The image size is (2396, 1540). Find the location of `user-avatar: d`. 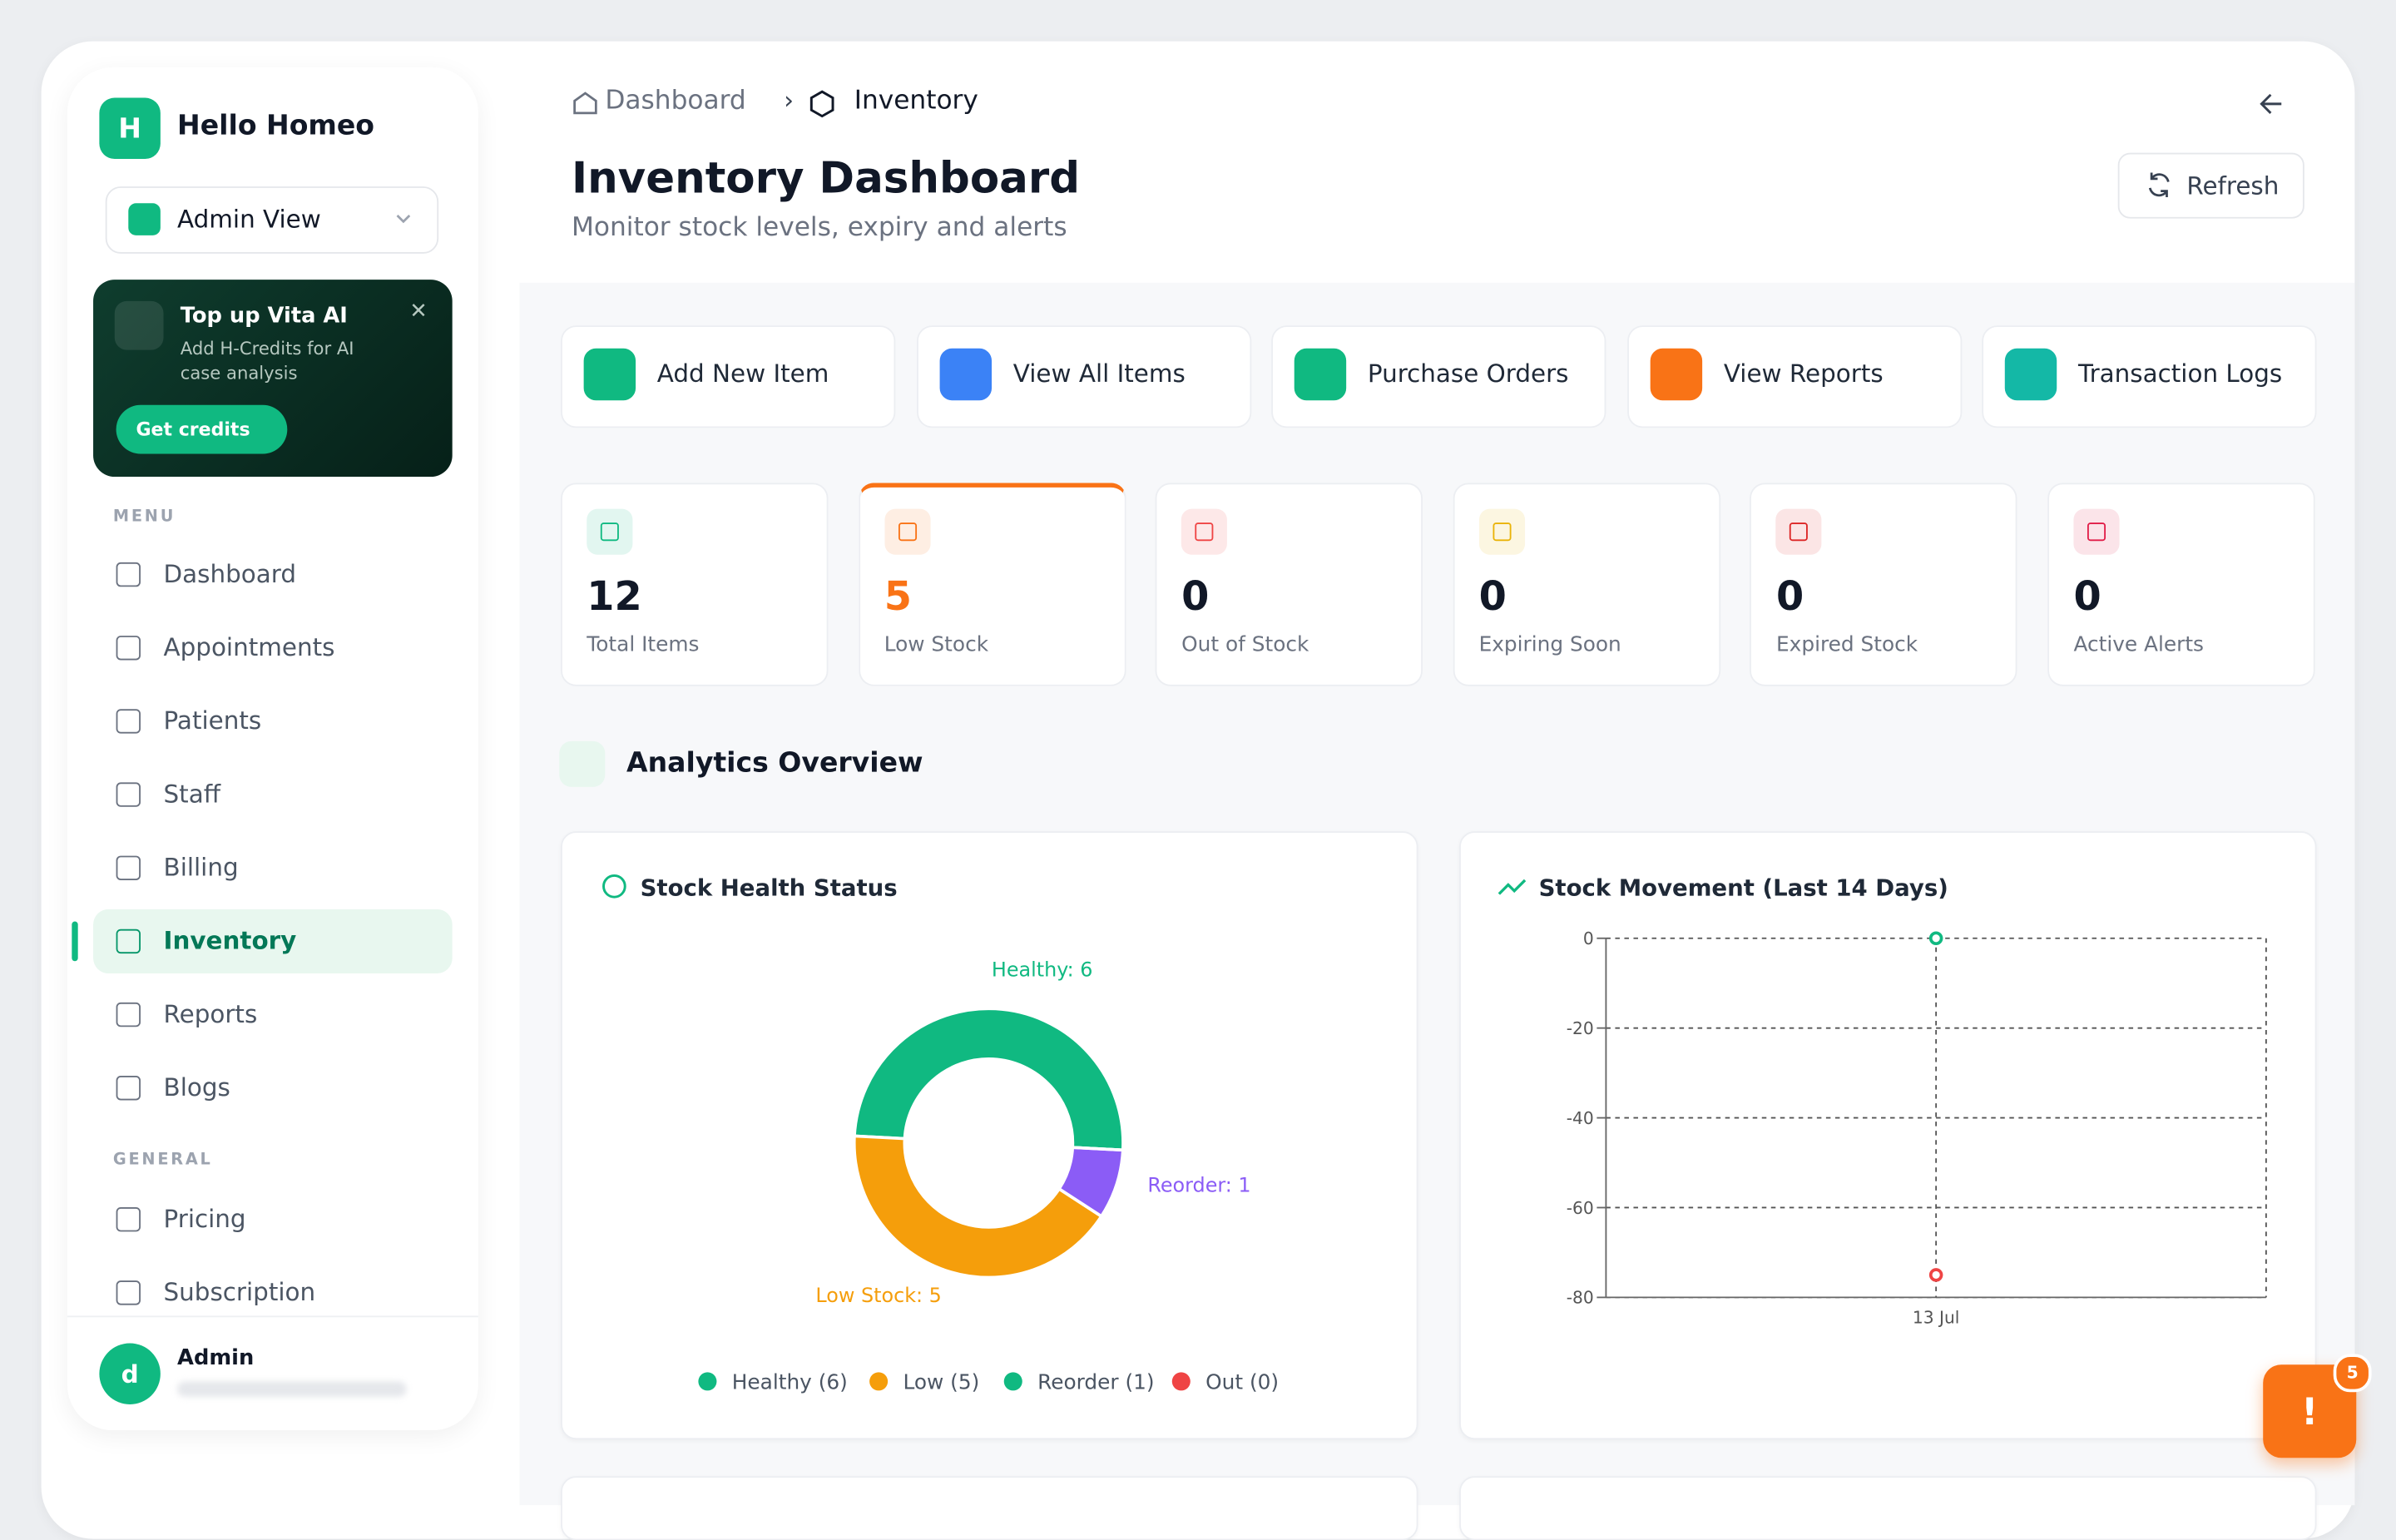

user-avatar: d is located at coordinates (130, 1373).